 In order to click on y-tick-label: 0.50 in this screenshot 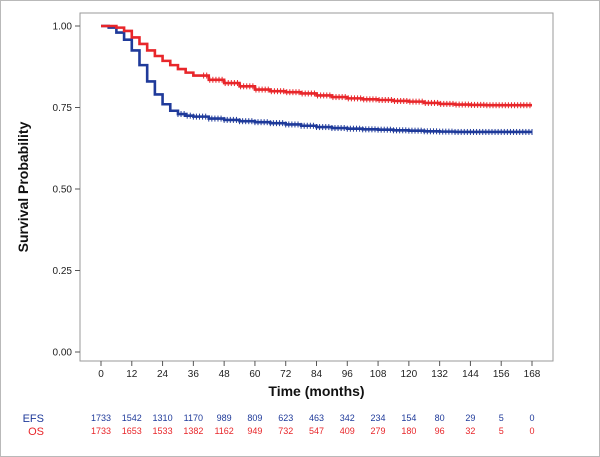, I will do `click(63, 190)`.